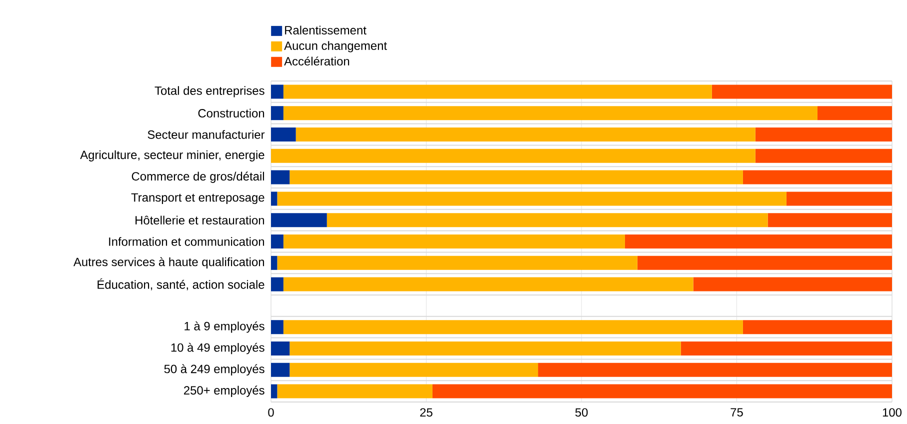 Image resolution: width=907 pixels, height=424 pixels. Describe the element at coordinates (181, 284) in the screenshot. I see `y-tick-label: Éducation, santé, action sociale` at that location.